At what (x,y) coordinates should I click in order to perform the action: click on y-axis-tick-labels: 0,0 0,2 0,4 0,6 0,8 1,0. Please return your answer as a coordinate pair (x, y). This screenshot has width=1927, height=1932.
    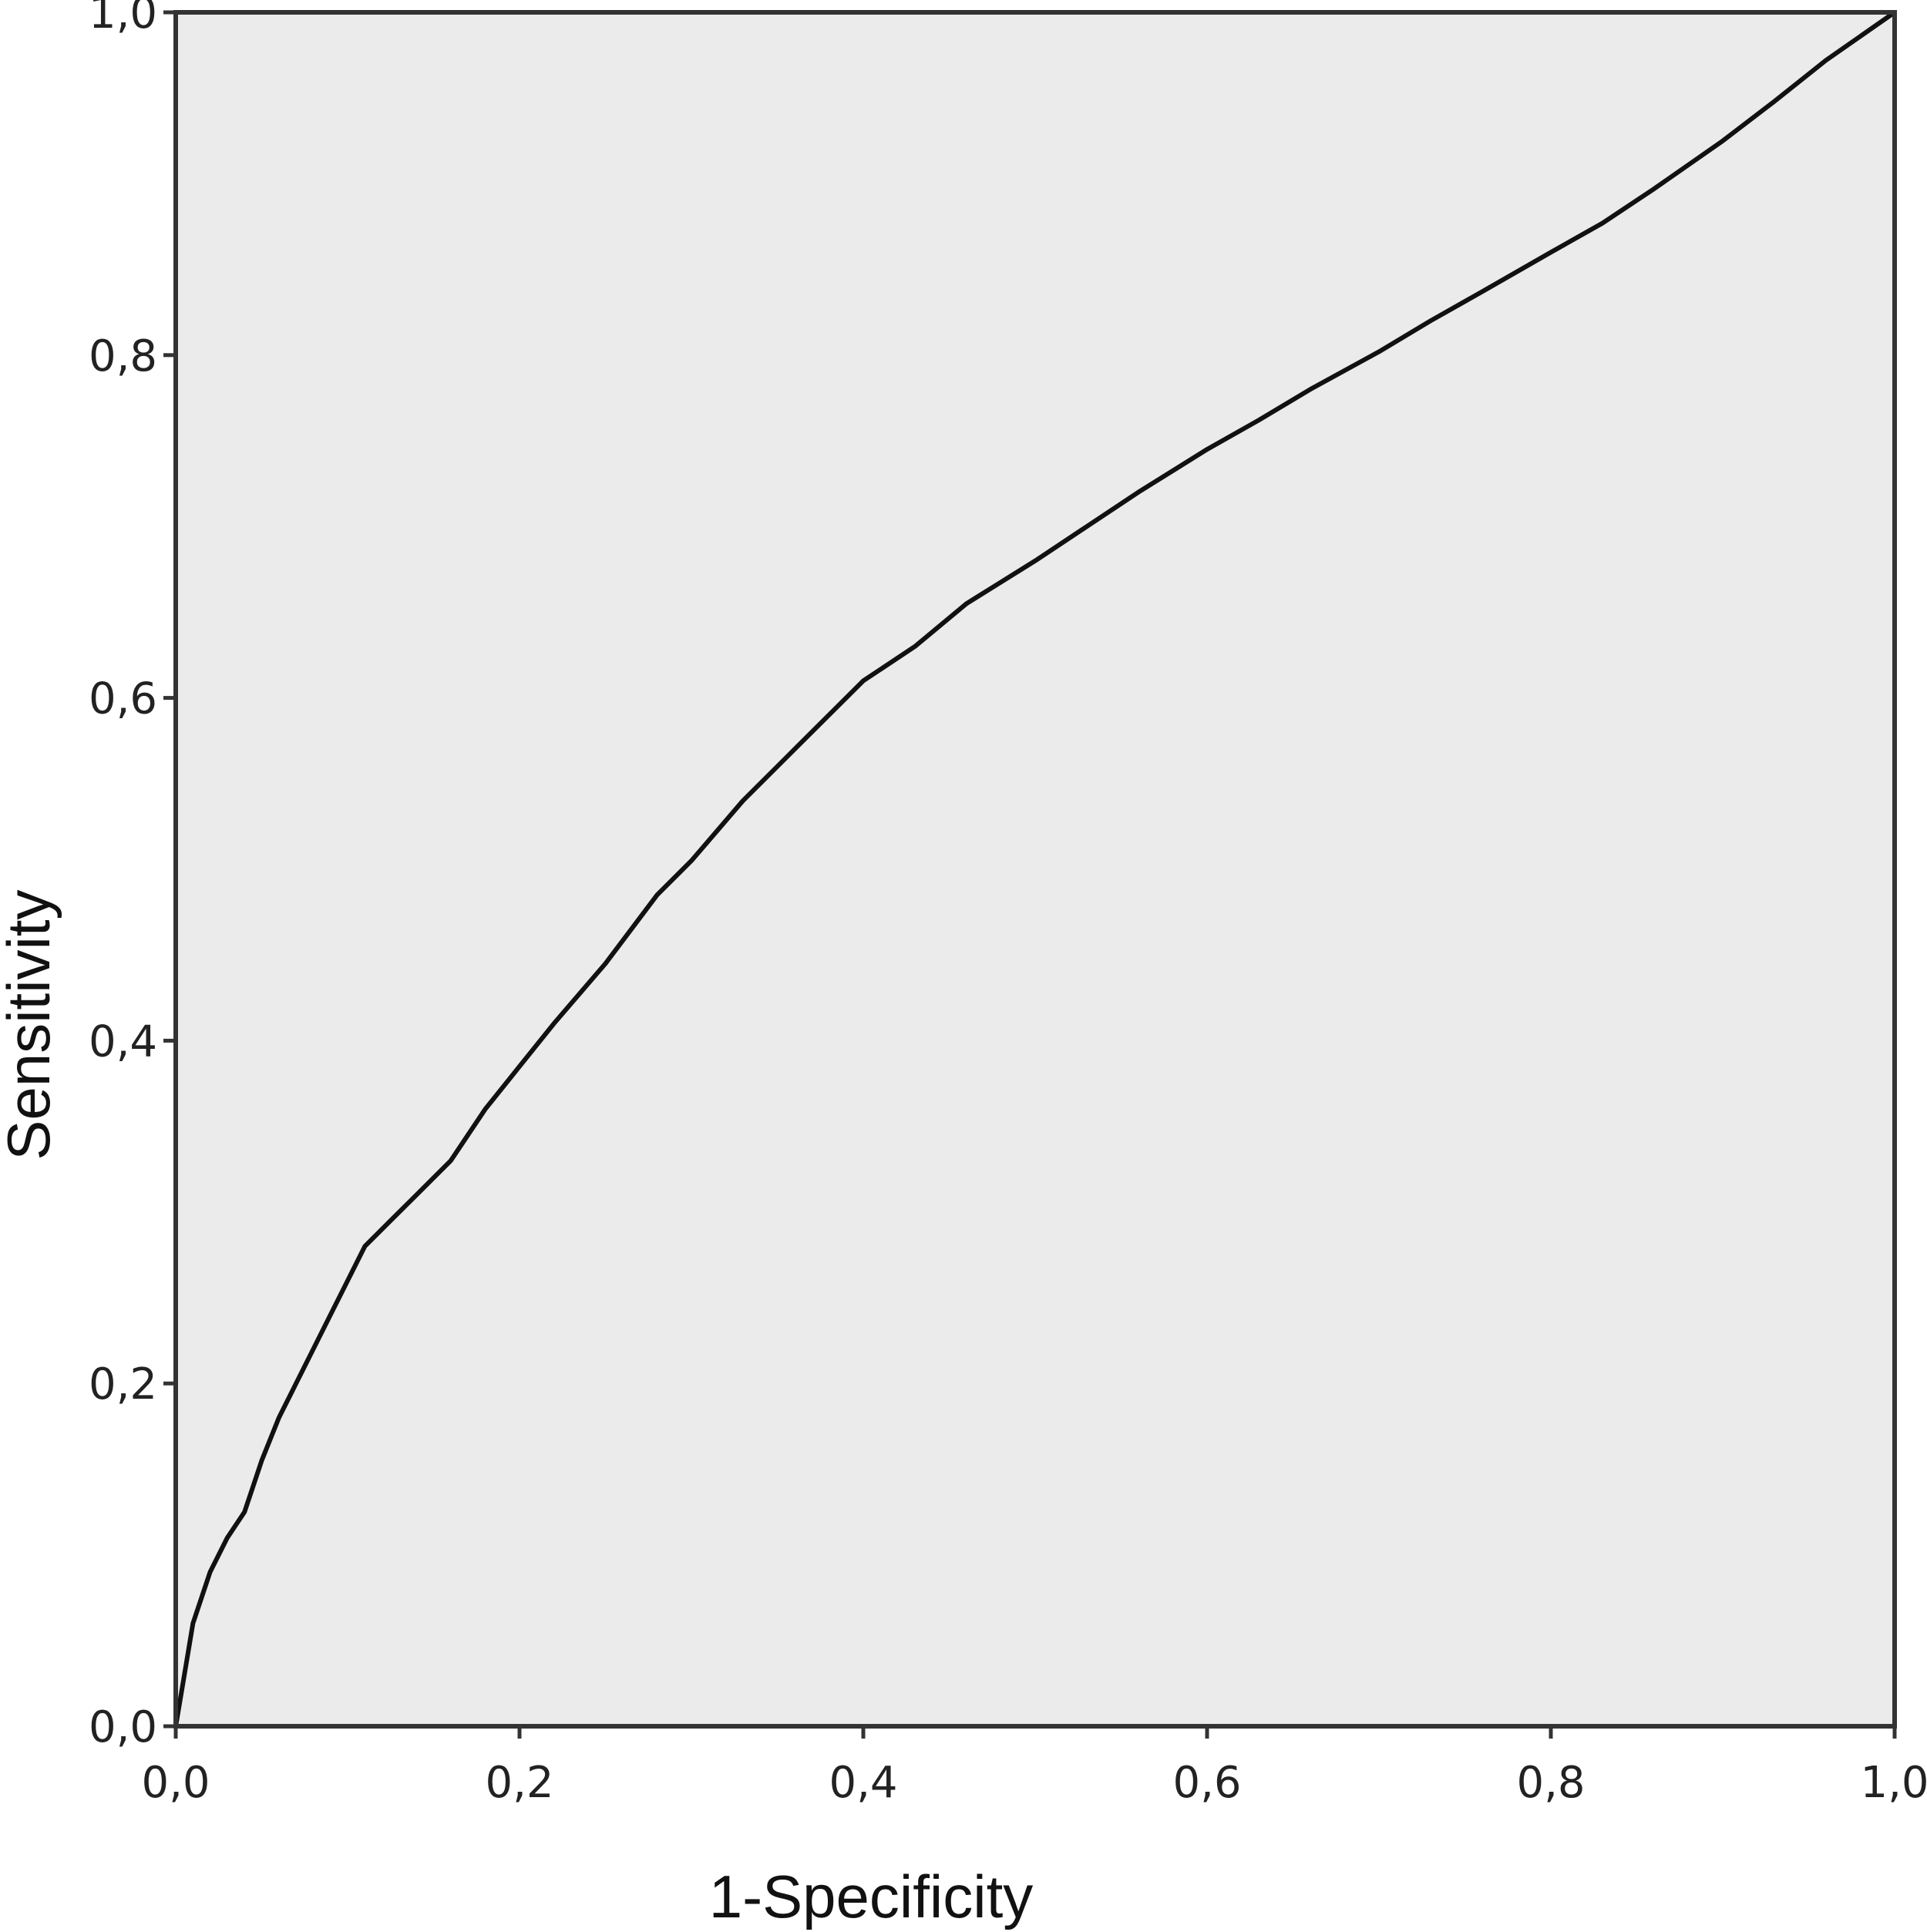
    Looking at the image, I should click on (123, 876).